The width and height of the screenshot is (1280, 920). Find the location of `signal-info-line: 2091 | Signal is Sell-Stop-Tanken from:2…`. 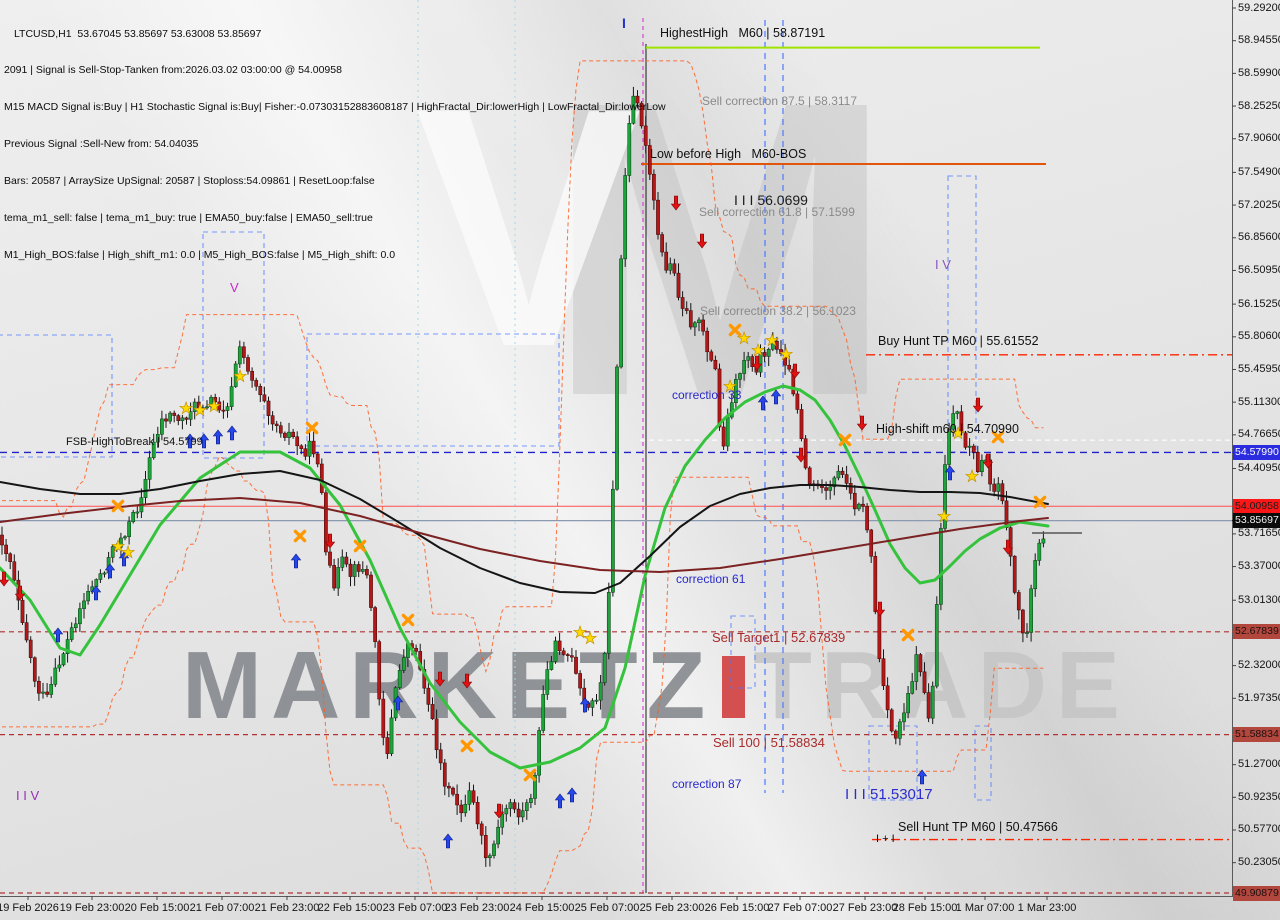

signal-info-line: 2091 | Signal is Sell-Stop-Tanken from:2… is located at coordinates (173, 70).